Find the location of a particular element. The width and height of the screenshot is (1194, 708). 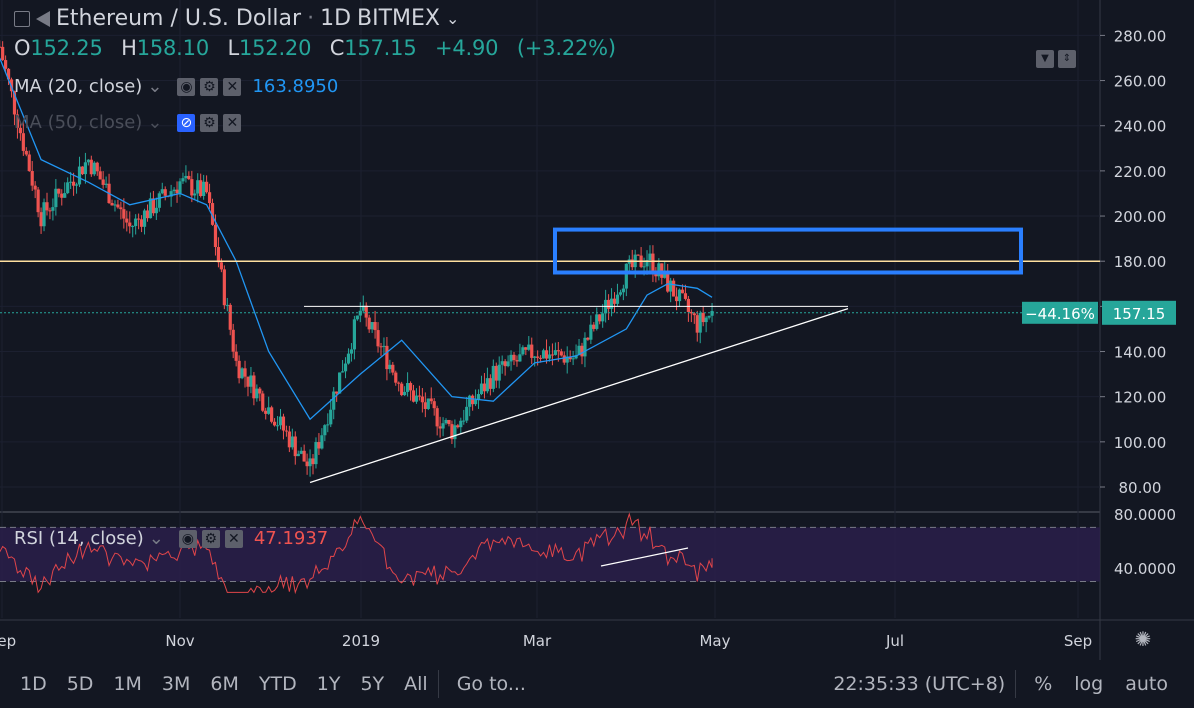

pane-controls: ▼ ⇕ is located at coordinates (1056, 59).